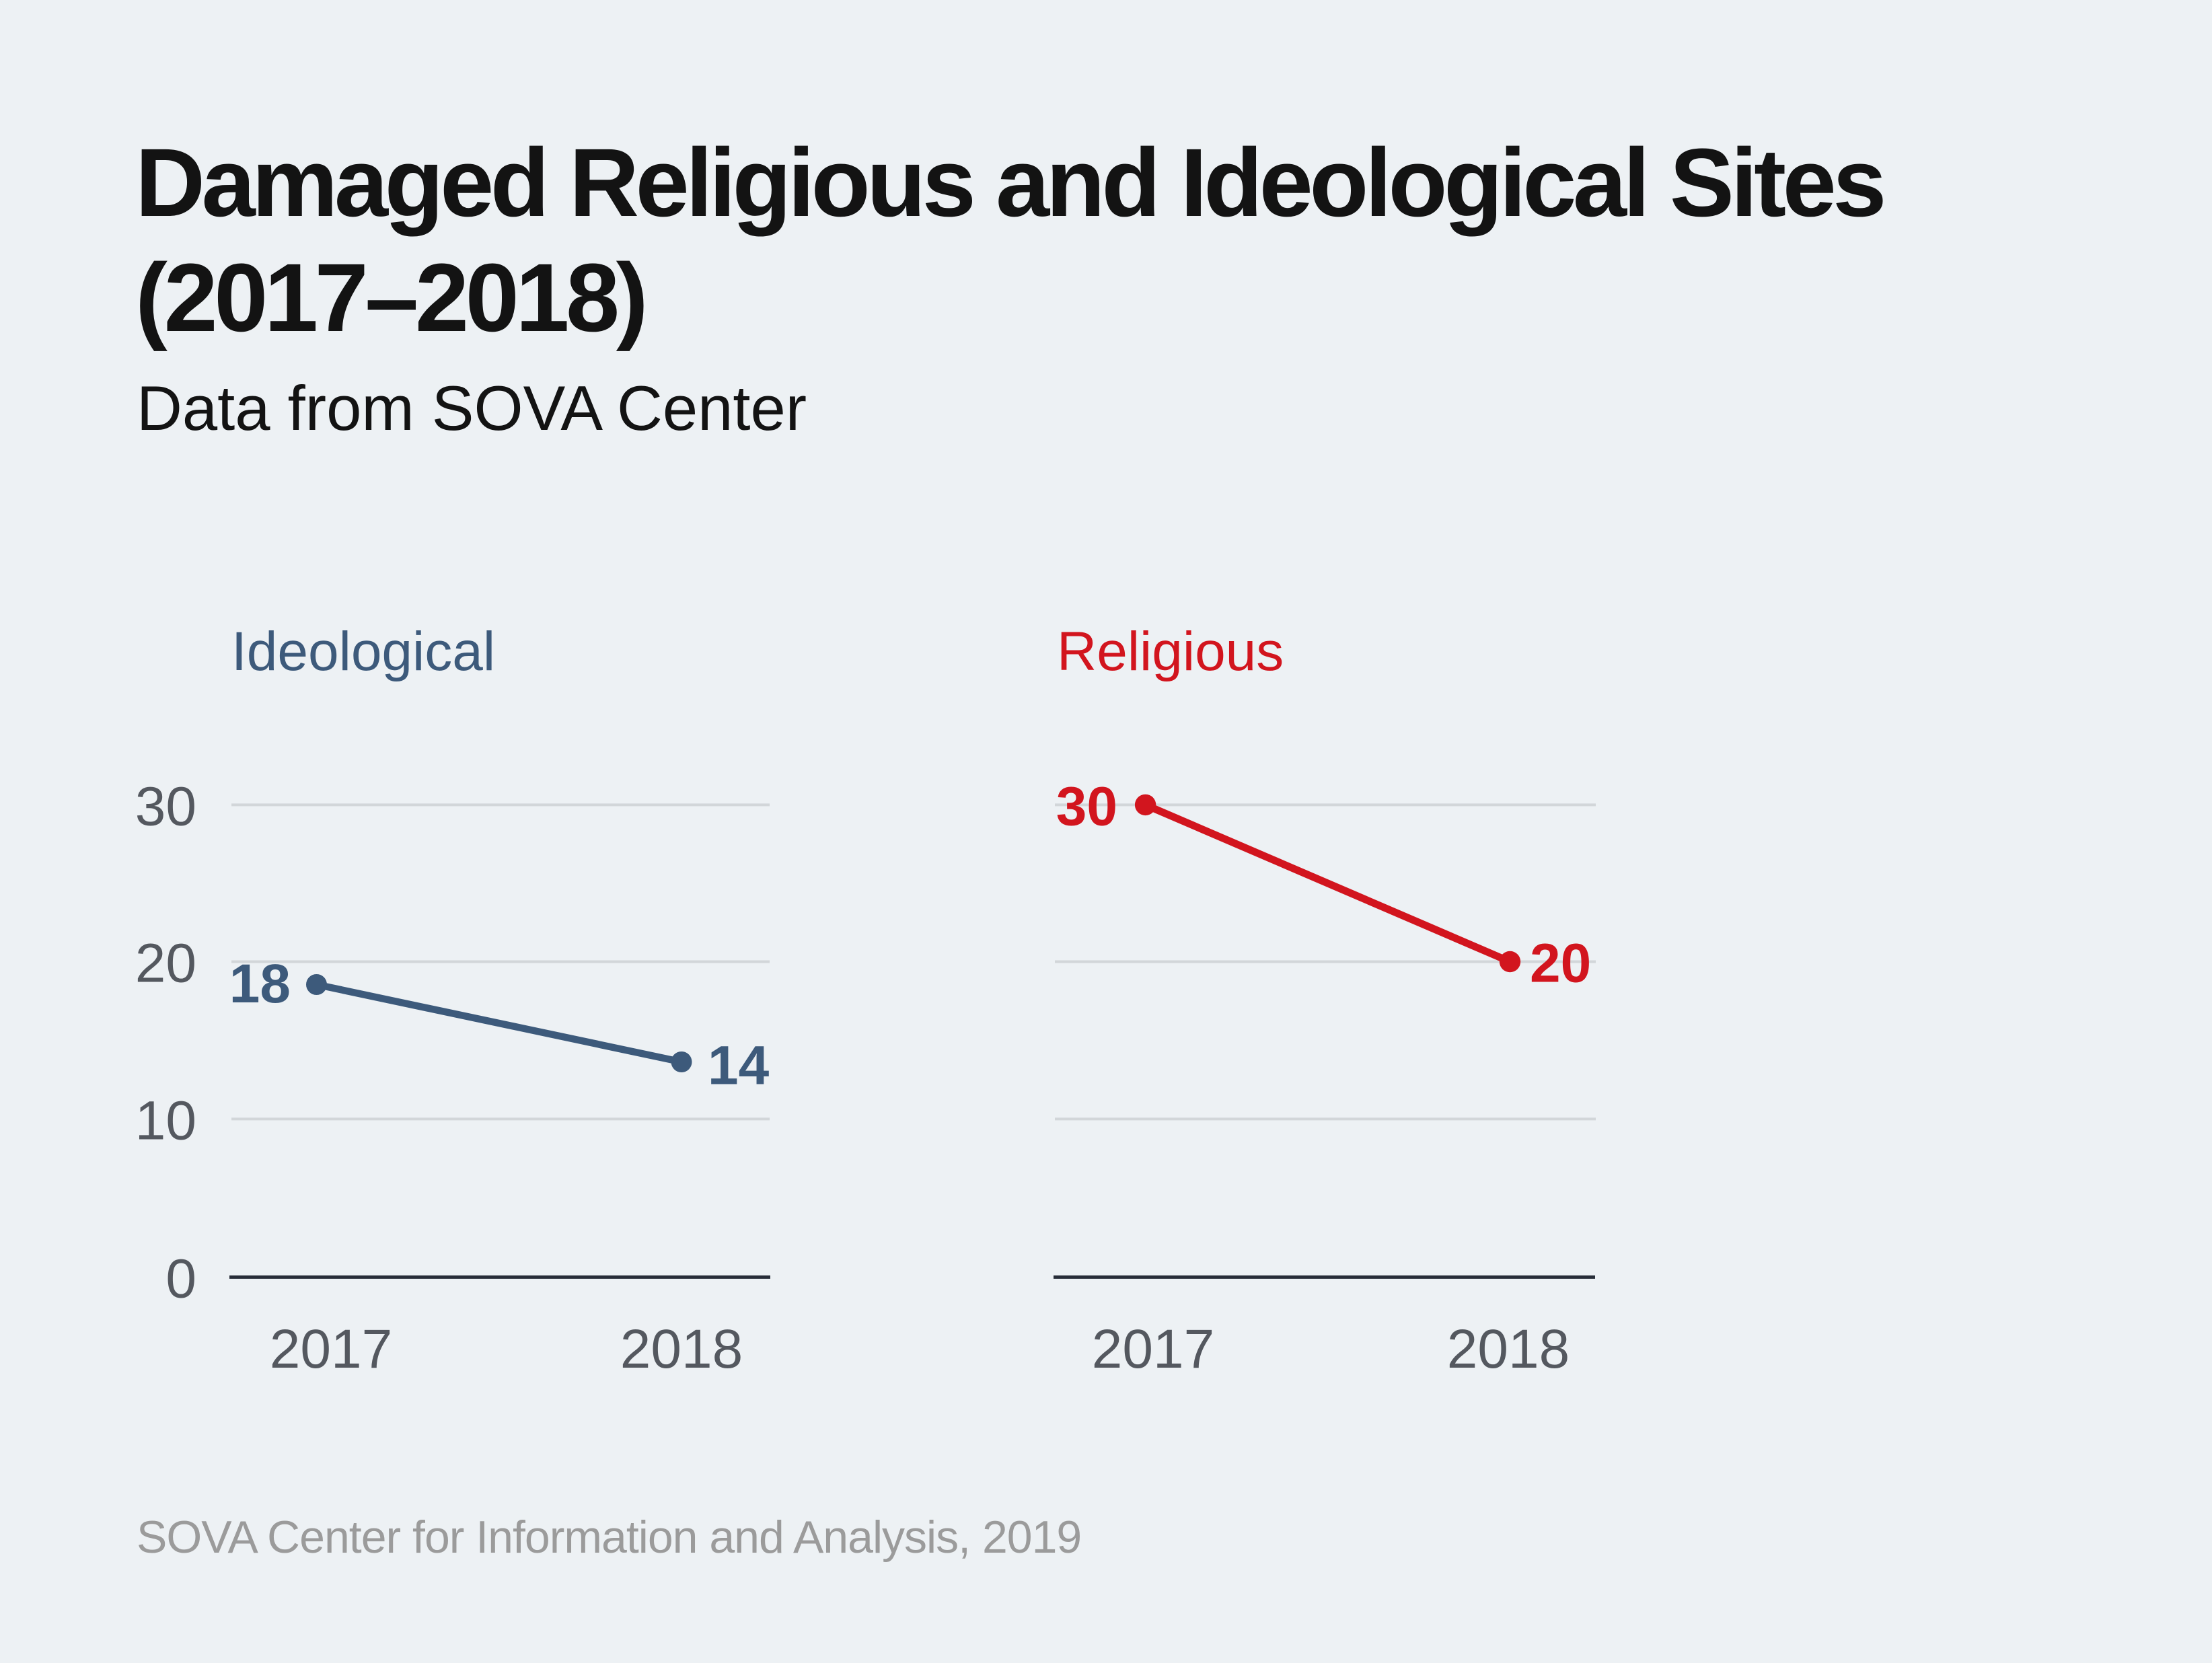  Describe the element at coordinates (260, 984) in the screenshot. I see `svg-text: 18` at that location.